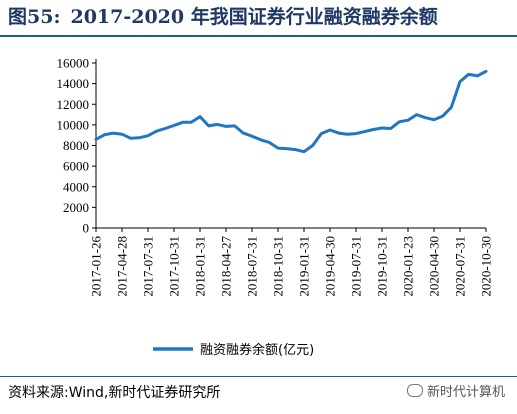  Describe the element at coordinates (434, 266) in the screenshot. I see `x-tick-label: 2020-04-30` at that location.